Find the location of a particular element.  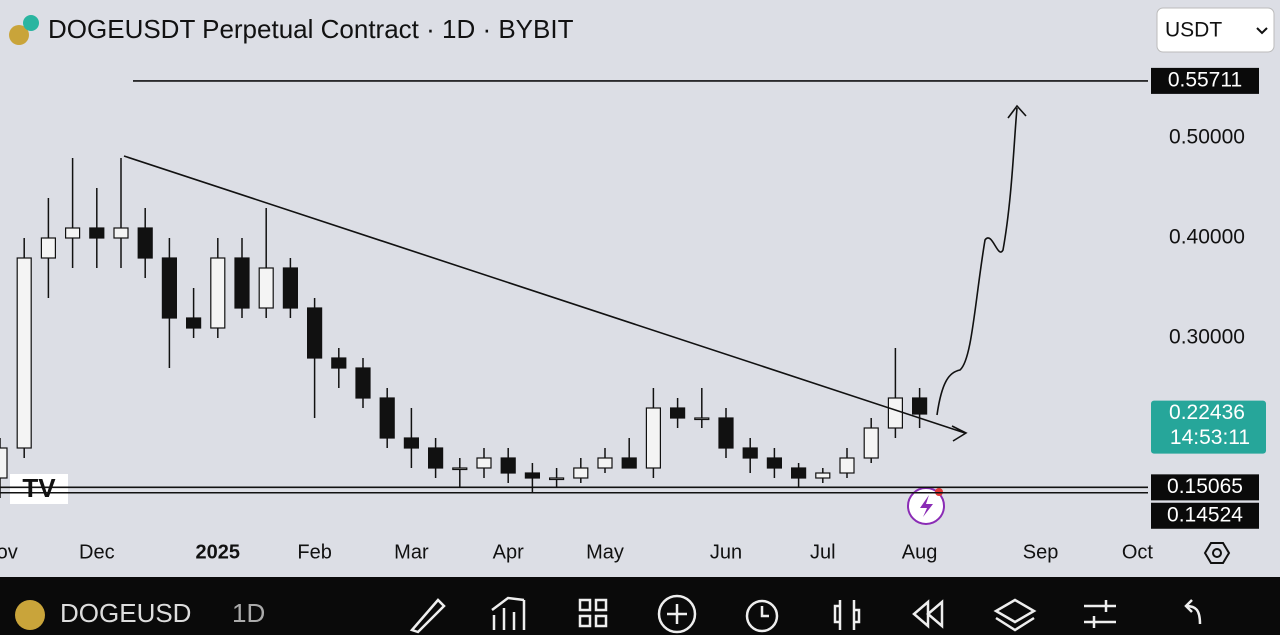

price-label: 0.14524 is located at coordinates (1205, 514).